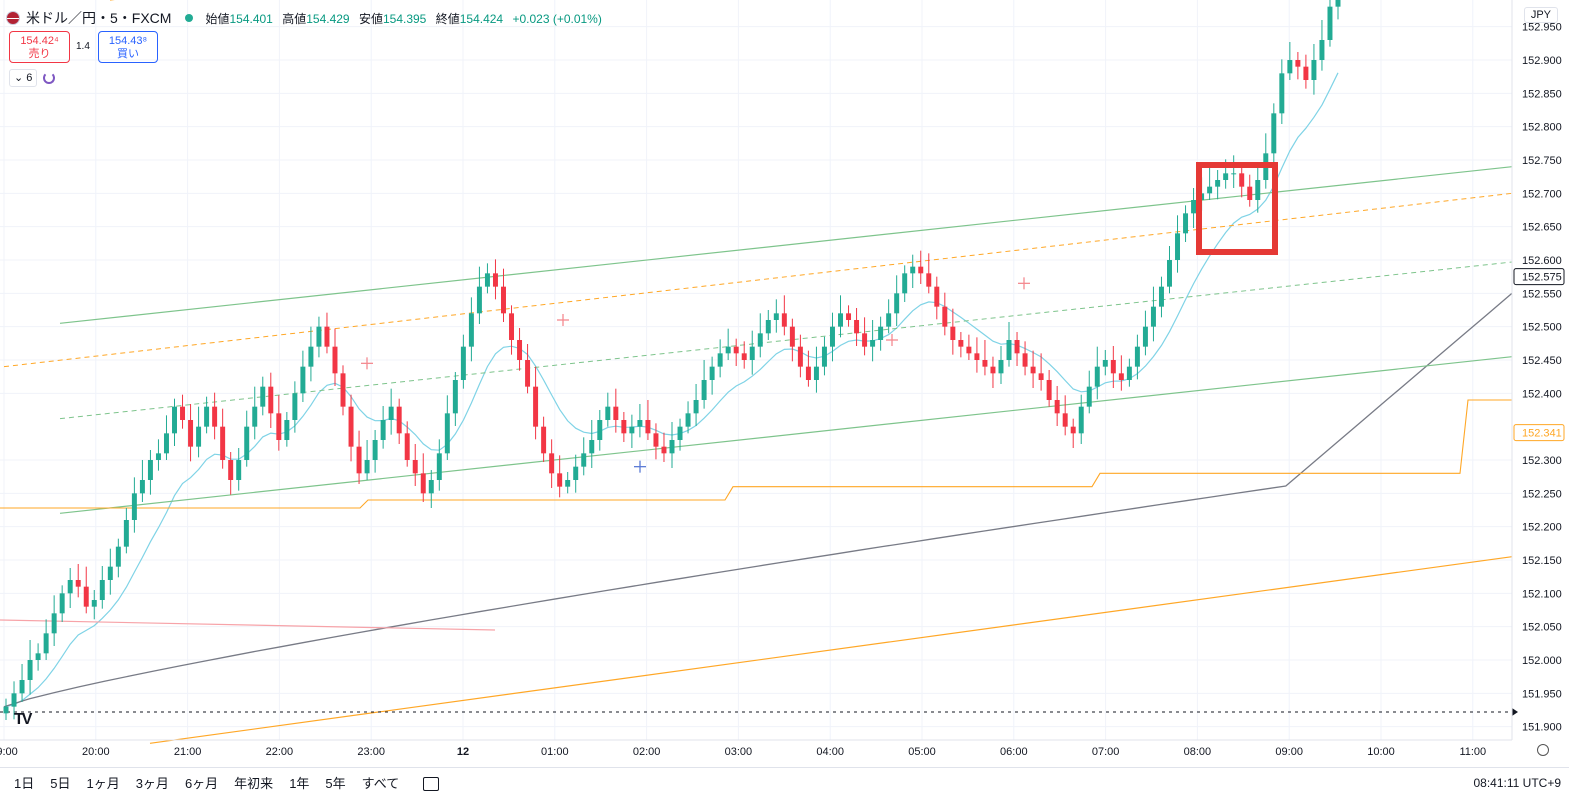 The image size is (1569, 799). Describe the element at coordinates (280, 752) in the screenshot. I see `time-tick-label: 22:00` at that location.